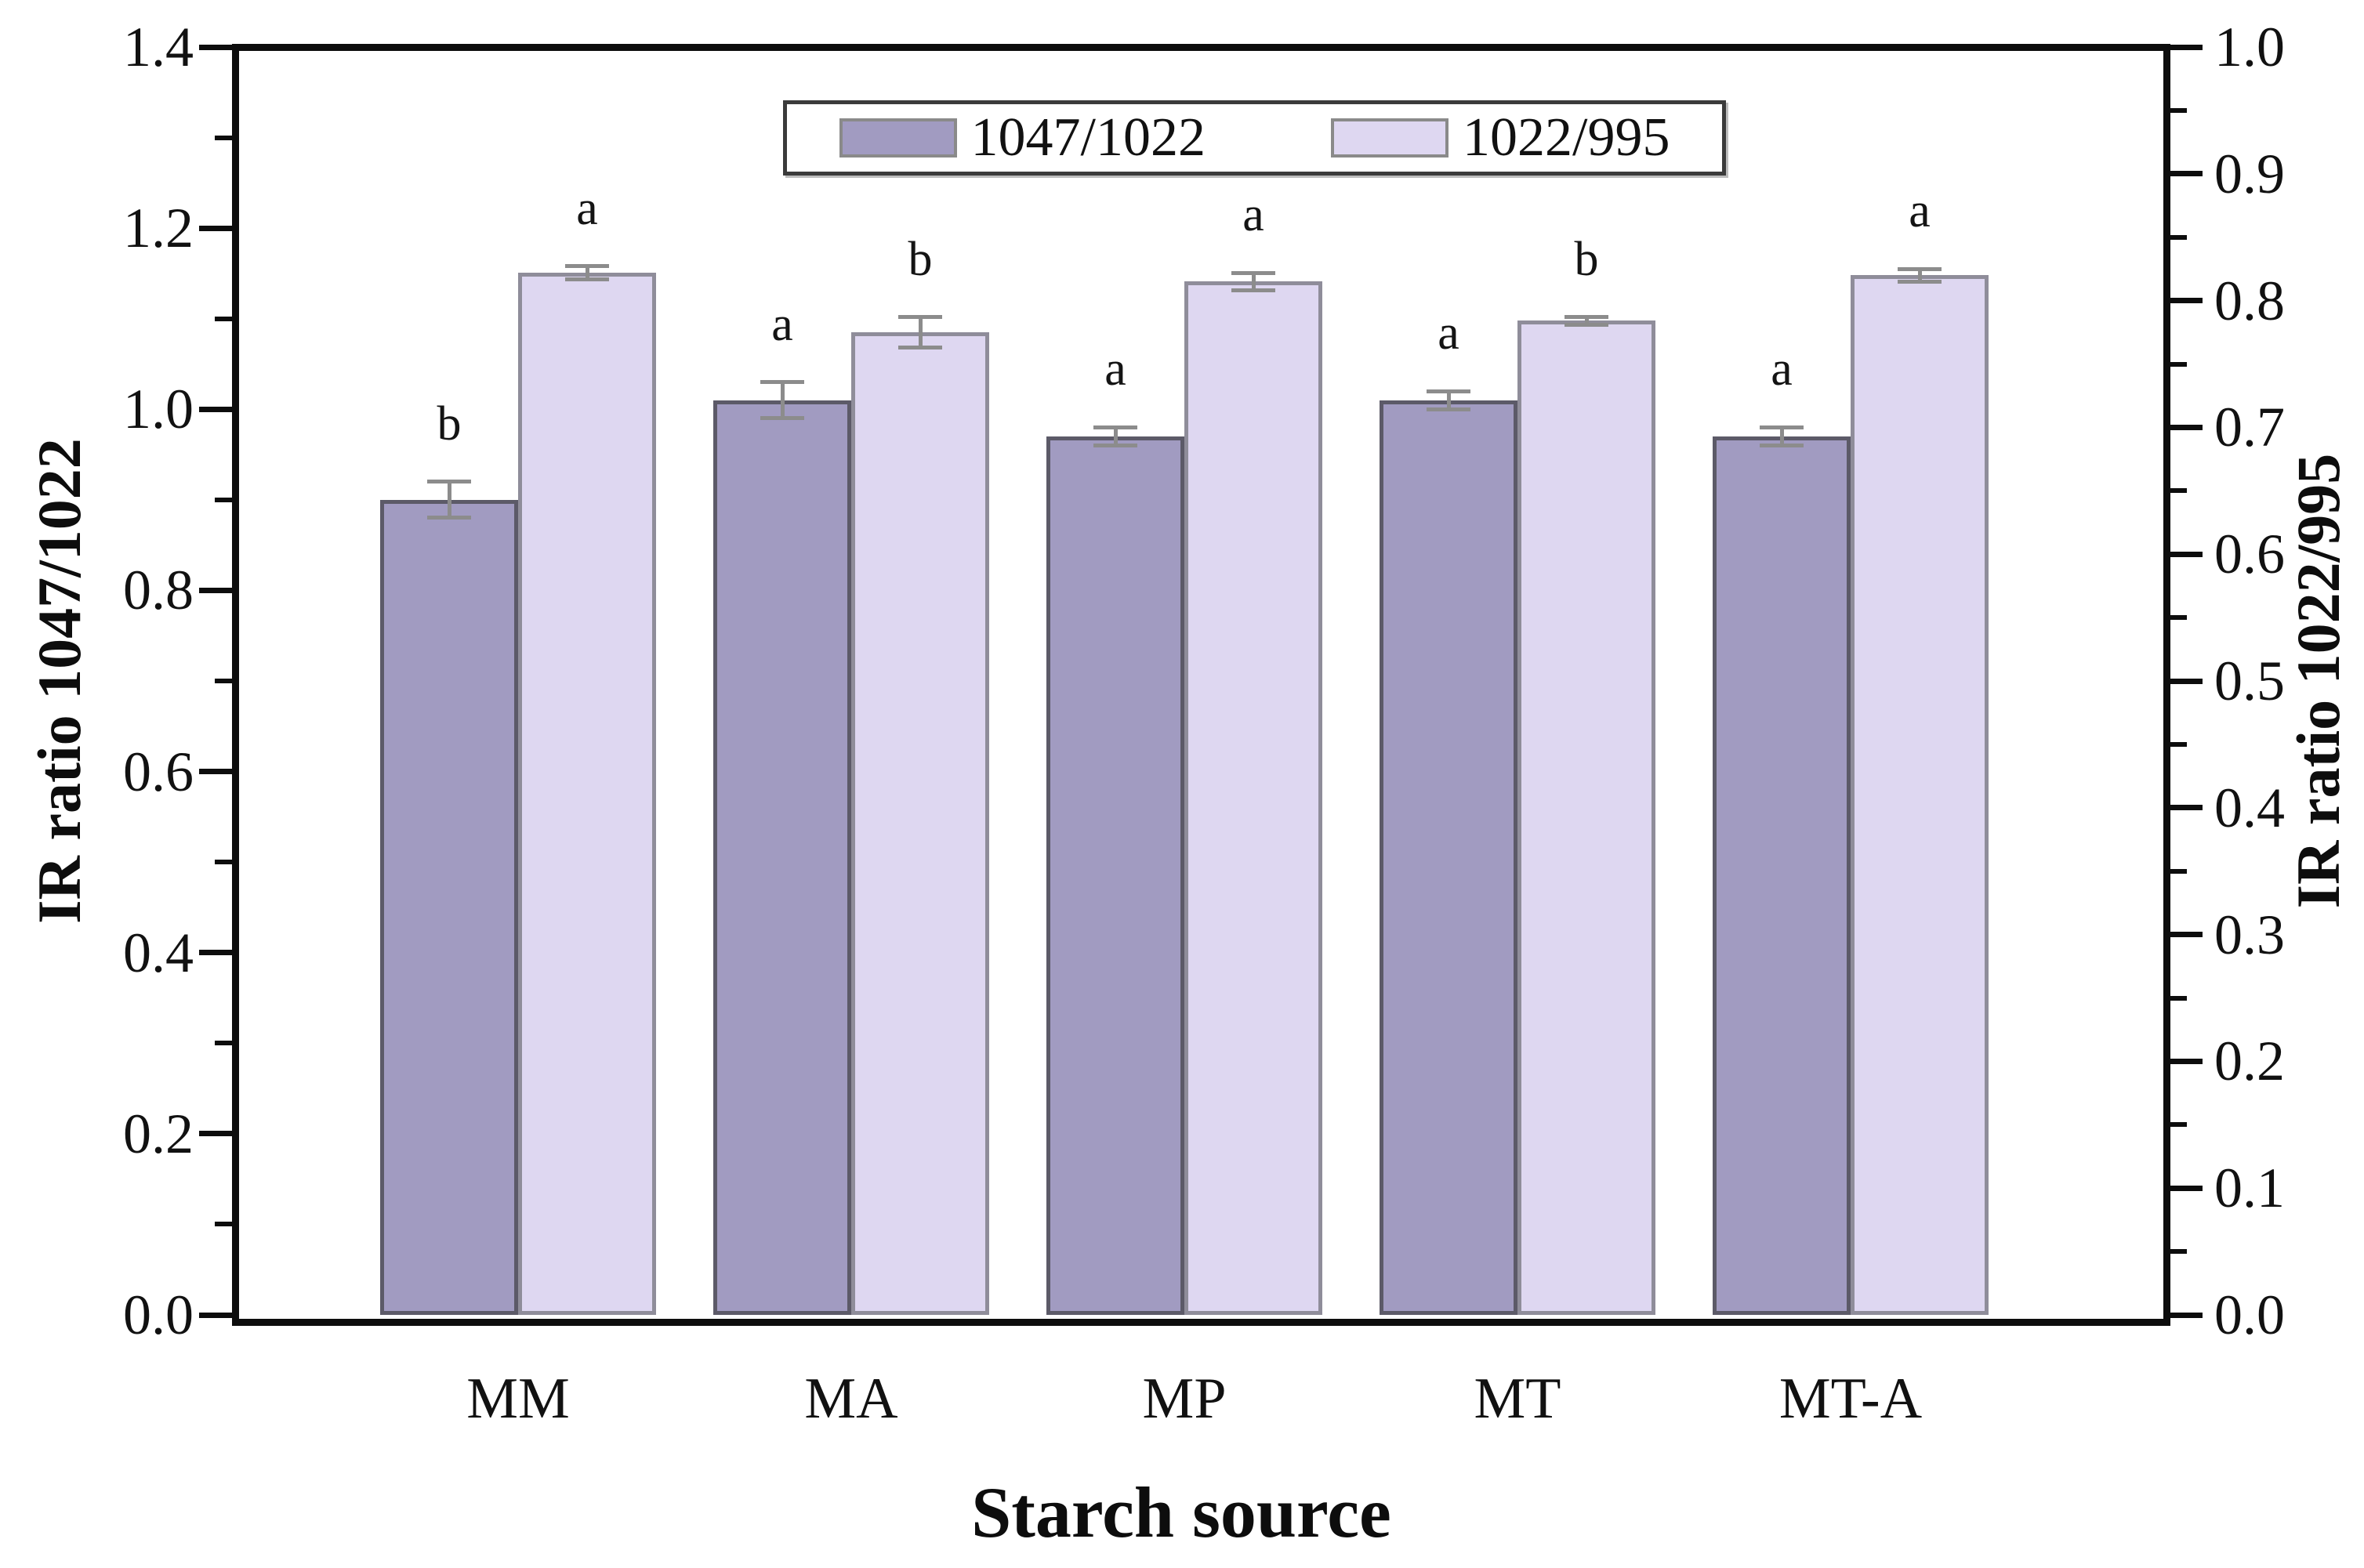 This screenshot has width=2364, height=1568. What do you see at coordinates (59, 681) in the screenshot?
I see `left-axis-title: IR ratio 1047/1022` at bounding box center [59, 681].